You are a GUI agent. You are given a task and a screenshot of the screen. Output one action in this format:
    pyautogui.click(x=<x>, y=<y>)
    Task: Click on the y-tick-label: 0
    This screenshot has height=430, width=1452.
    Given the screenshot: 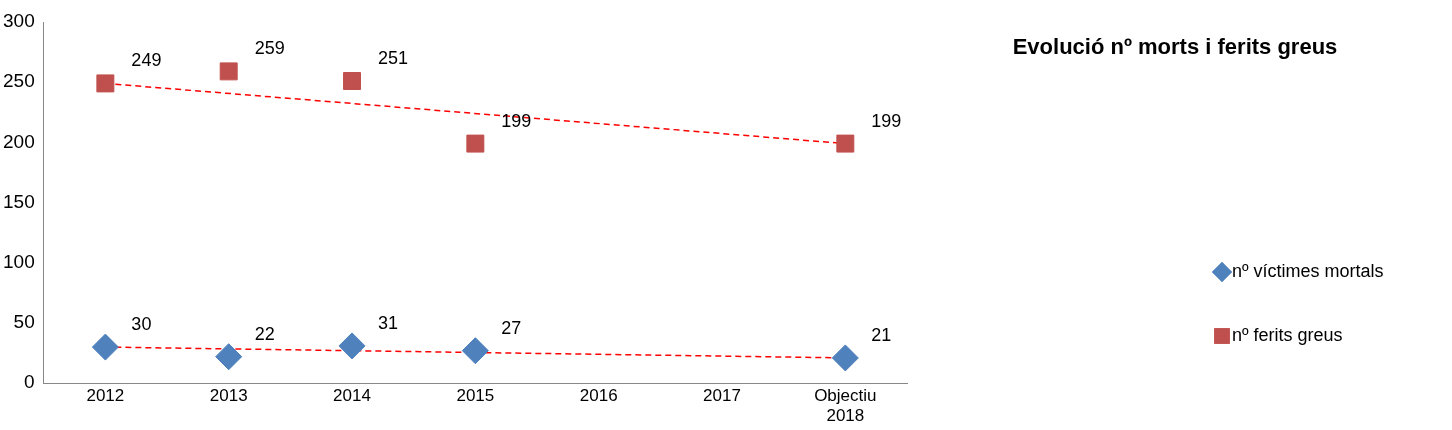 What is the action you would take?
    pyautogui.click(x=29, y=382)
    